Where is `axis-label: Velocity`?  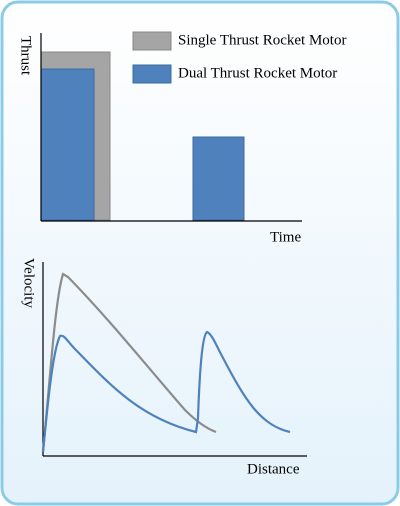
axis-label: Velocity is located at coordinates (29, 283).